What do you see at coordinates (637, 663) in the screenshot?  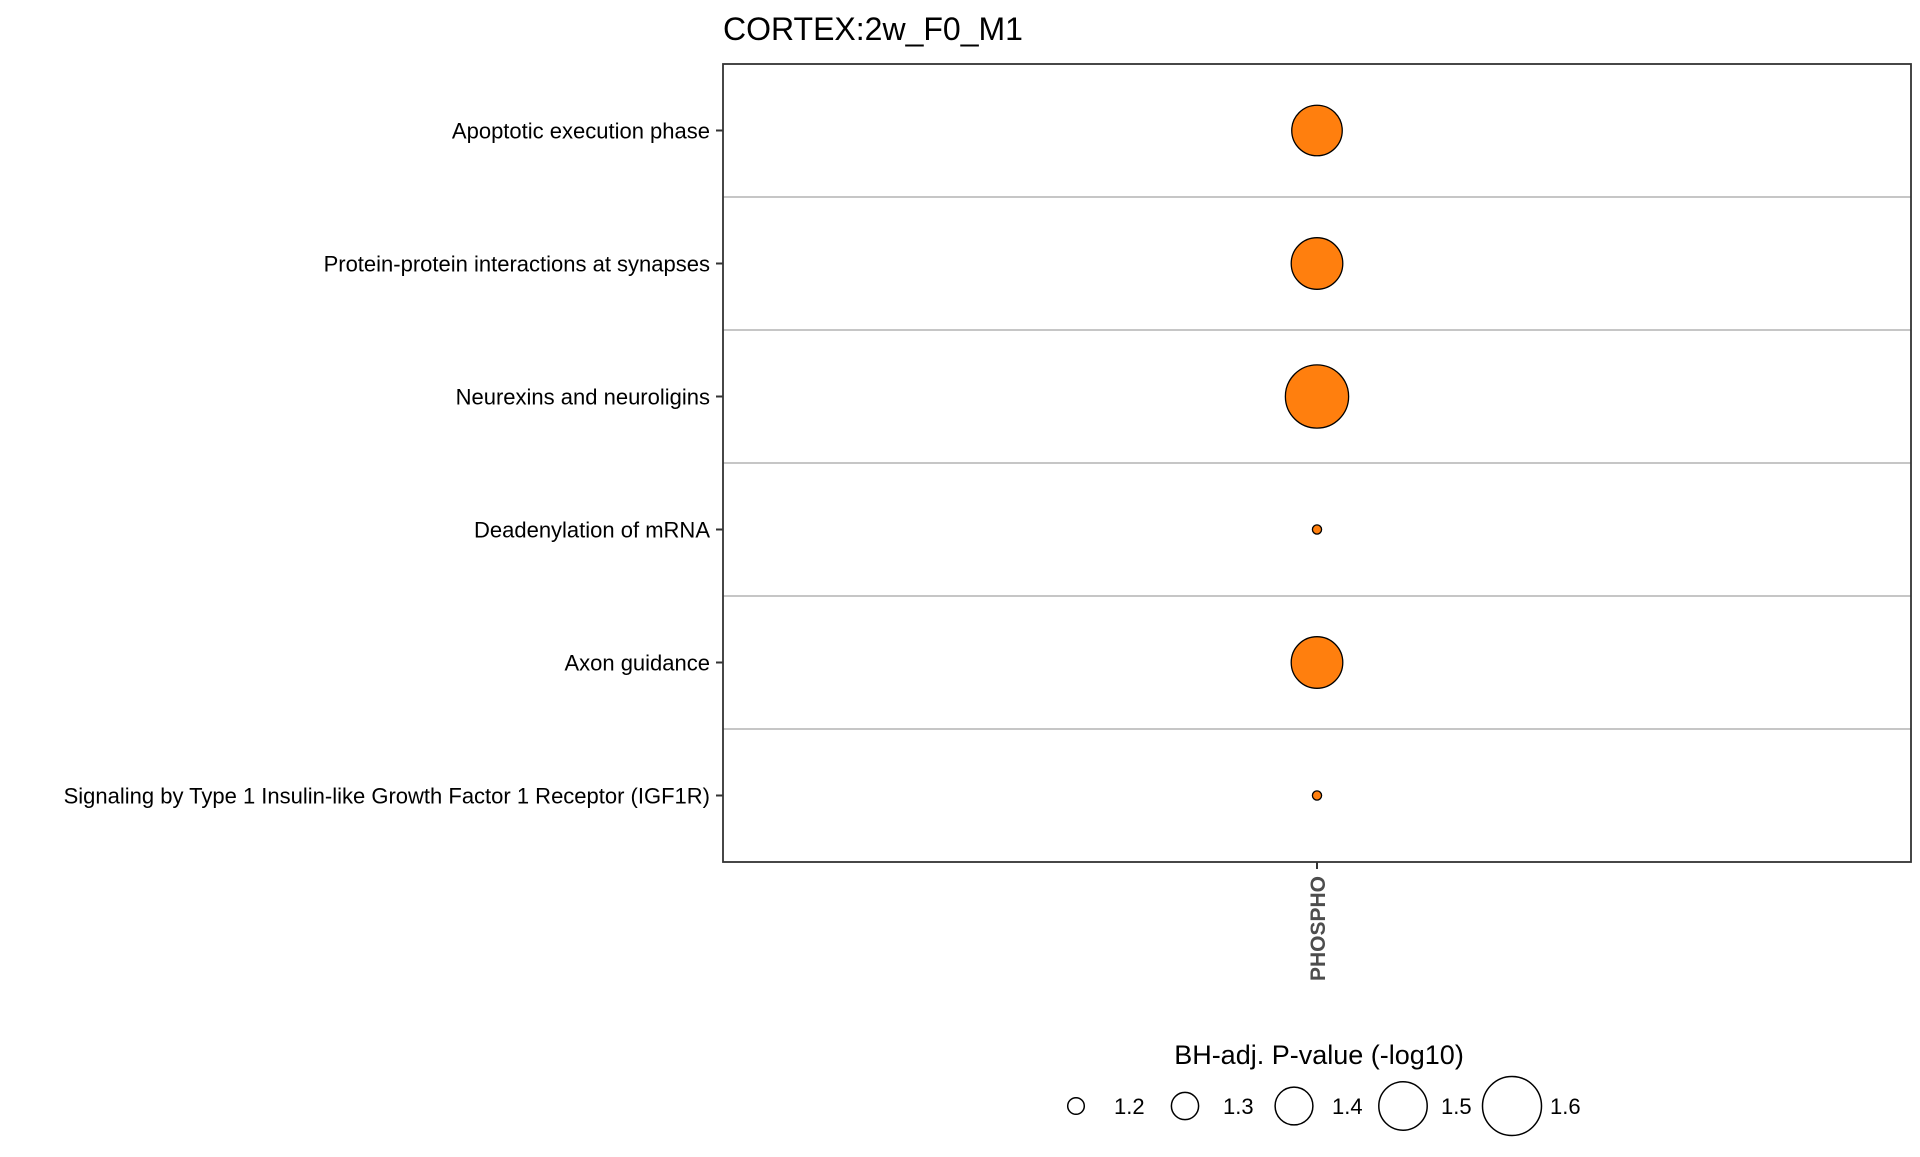 I see `y-tick-label: Axon guidance` at bounding box center [637, 663].